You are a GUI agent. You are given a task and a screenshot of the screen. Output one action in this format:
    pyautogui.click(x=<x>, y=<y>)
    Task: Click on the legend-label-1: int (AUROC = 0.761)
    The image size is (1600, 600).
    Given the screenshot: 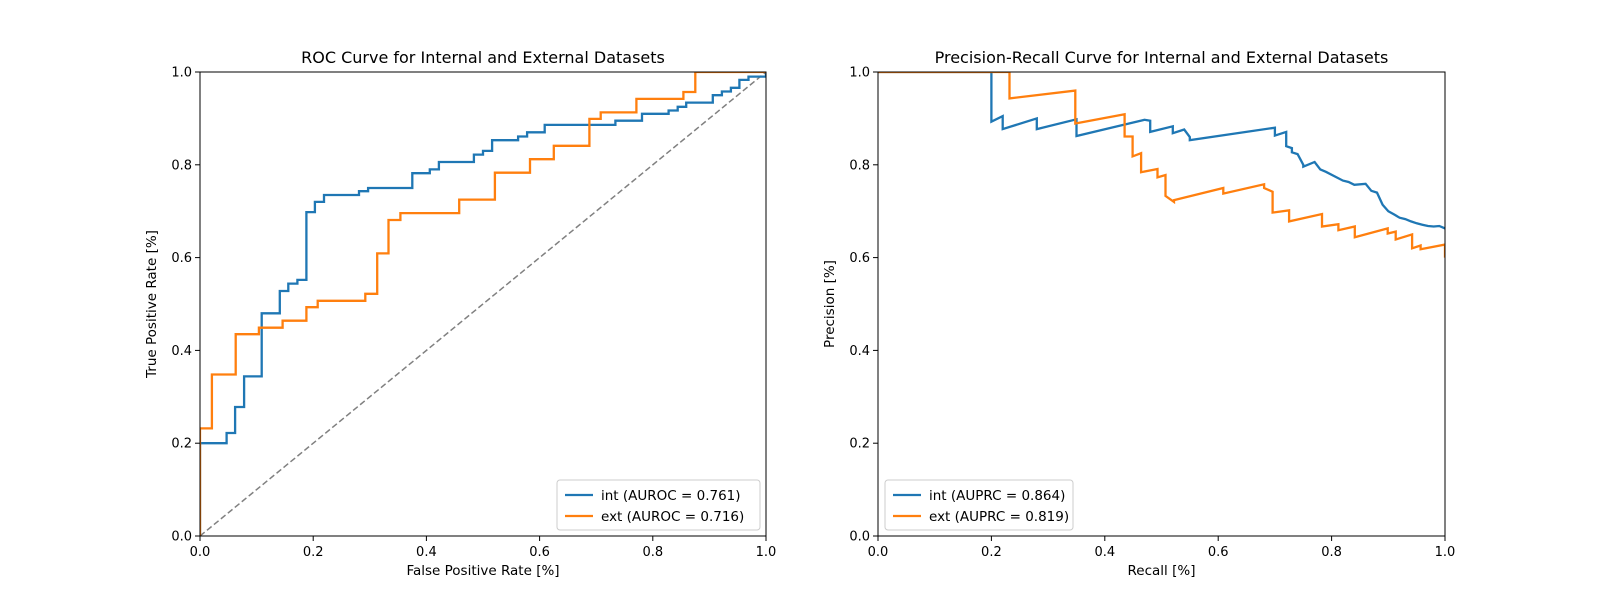 What is the action you would take?
    pyautogui.click(x=671, y=496)
    